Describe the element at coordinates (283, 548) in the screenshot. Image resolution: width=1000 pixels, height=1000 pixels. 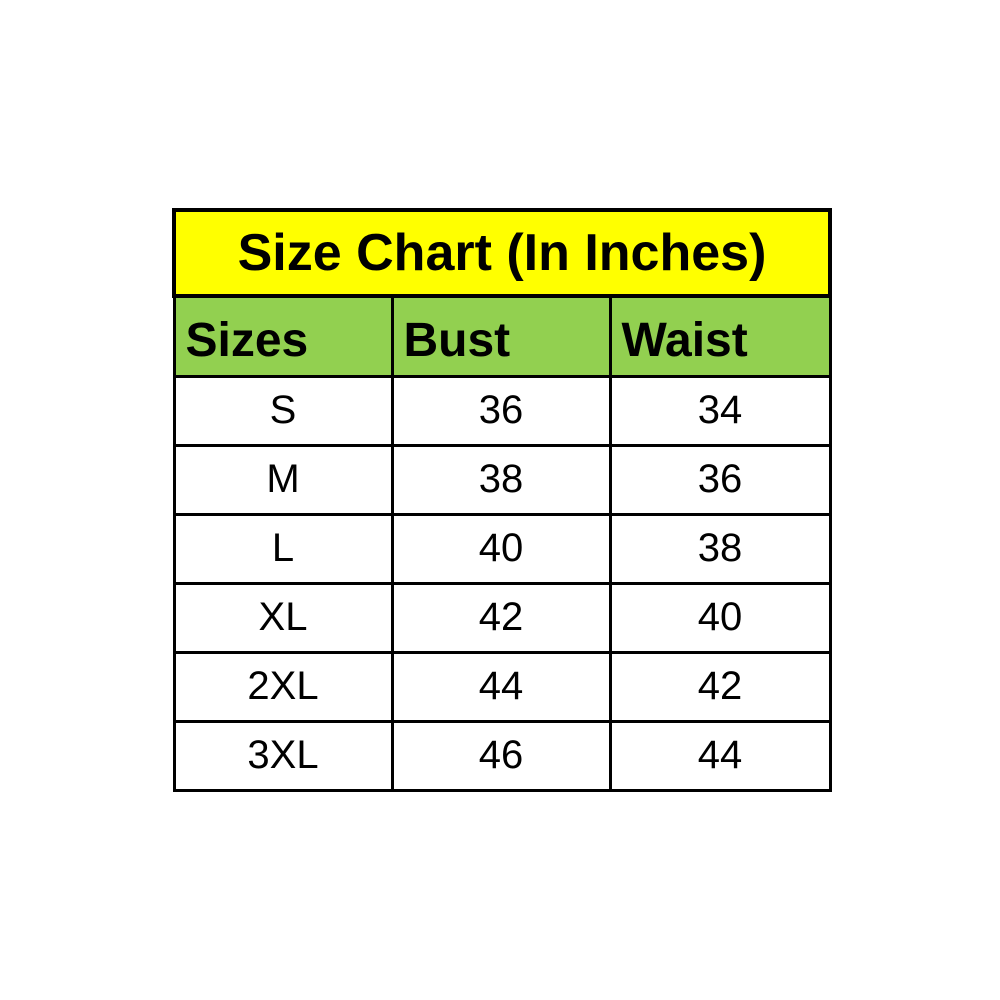
I see `size-cell: L` at that location.